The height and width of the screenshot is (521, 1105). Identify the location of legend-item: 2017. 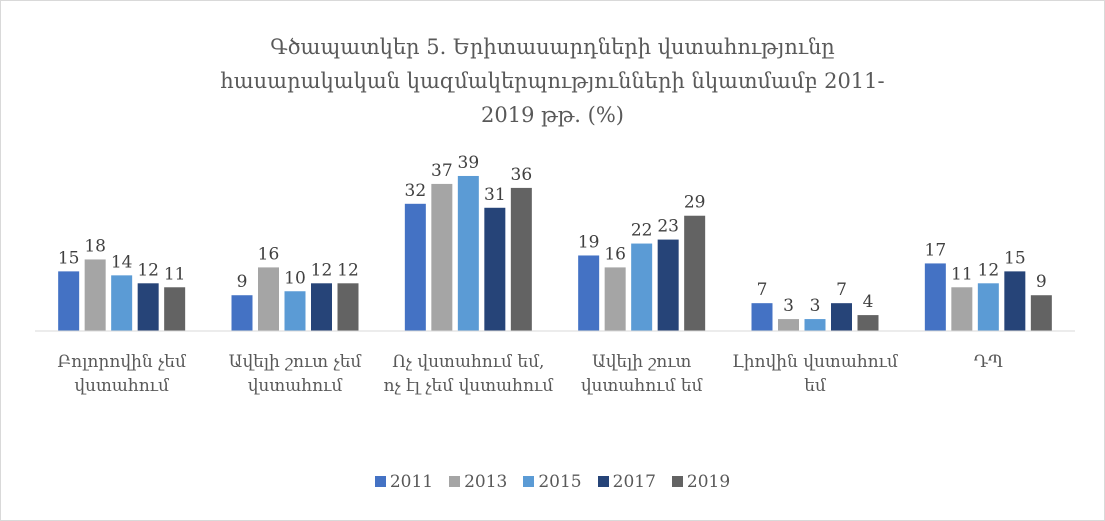
(626, 482).